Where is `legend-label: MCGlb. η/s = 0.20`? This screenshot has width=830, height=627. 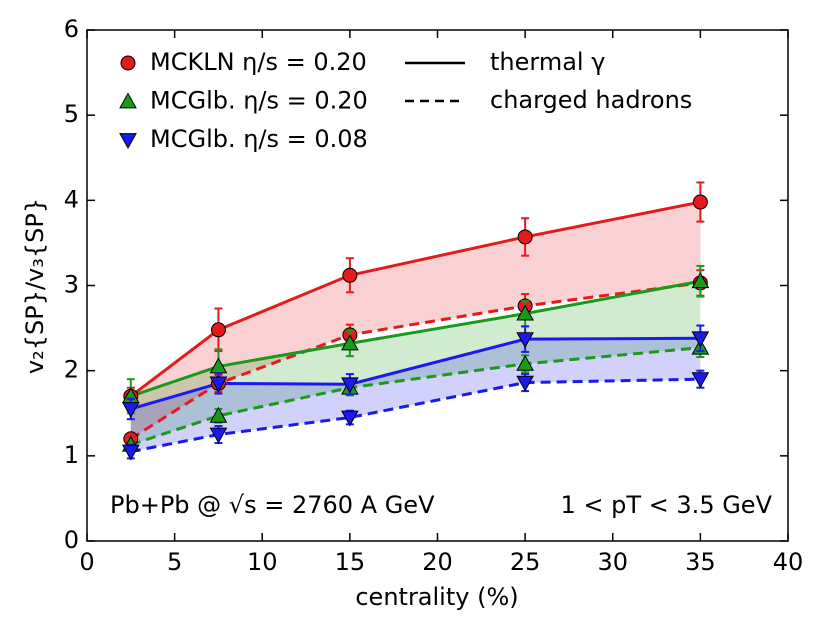
legend-label: MCGlb. η/s = 0.20 is located at coordinates (259, 101).